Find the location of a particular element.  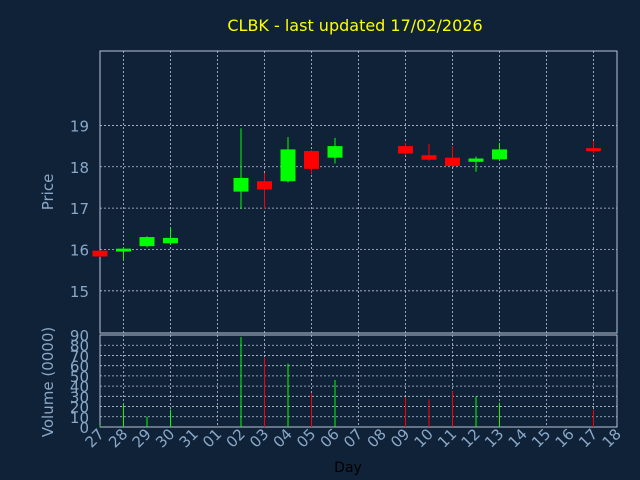

x-tick-label: 12 is located at coordinates (471, 438).